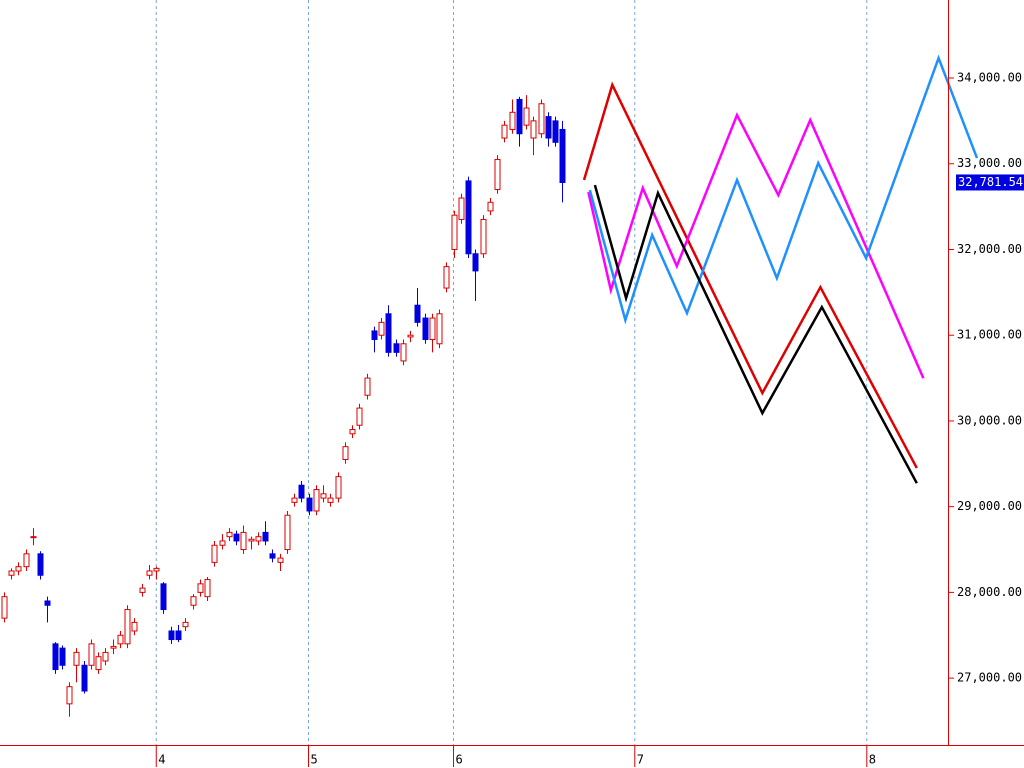  I want to click on y-tick-label: 34,000.00, so click(989, 78).